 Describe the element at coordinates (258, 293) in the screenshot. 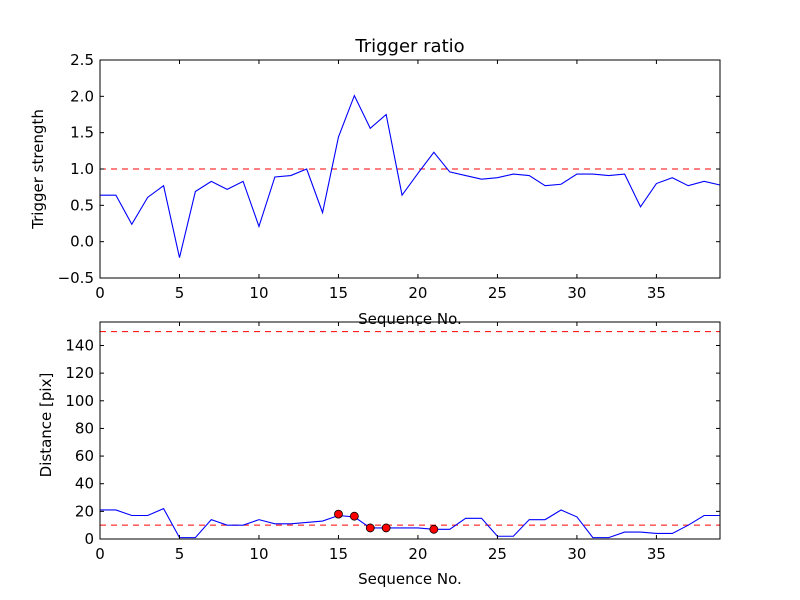

I see `top-x-tick-label: 10` at that location.